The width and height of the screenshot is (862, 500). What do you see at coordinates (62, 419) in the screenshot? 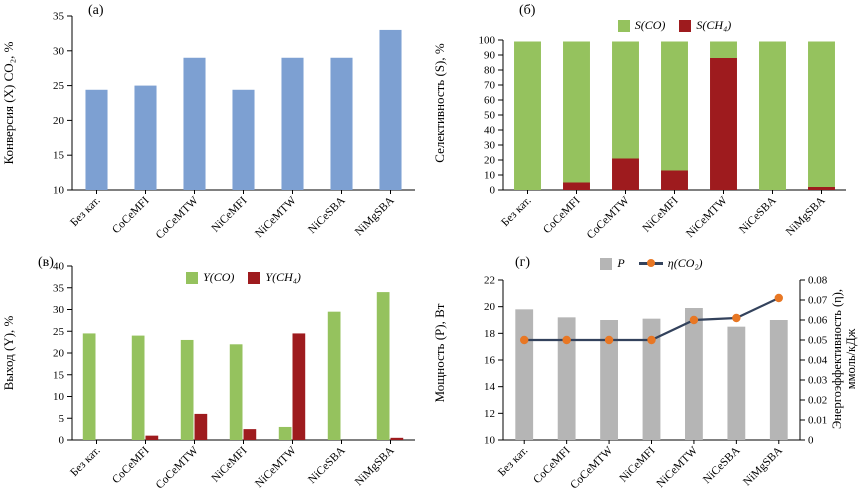
I see `y-tick-label: 5` at bounding box center [62, 419].